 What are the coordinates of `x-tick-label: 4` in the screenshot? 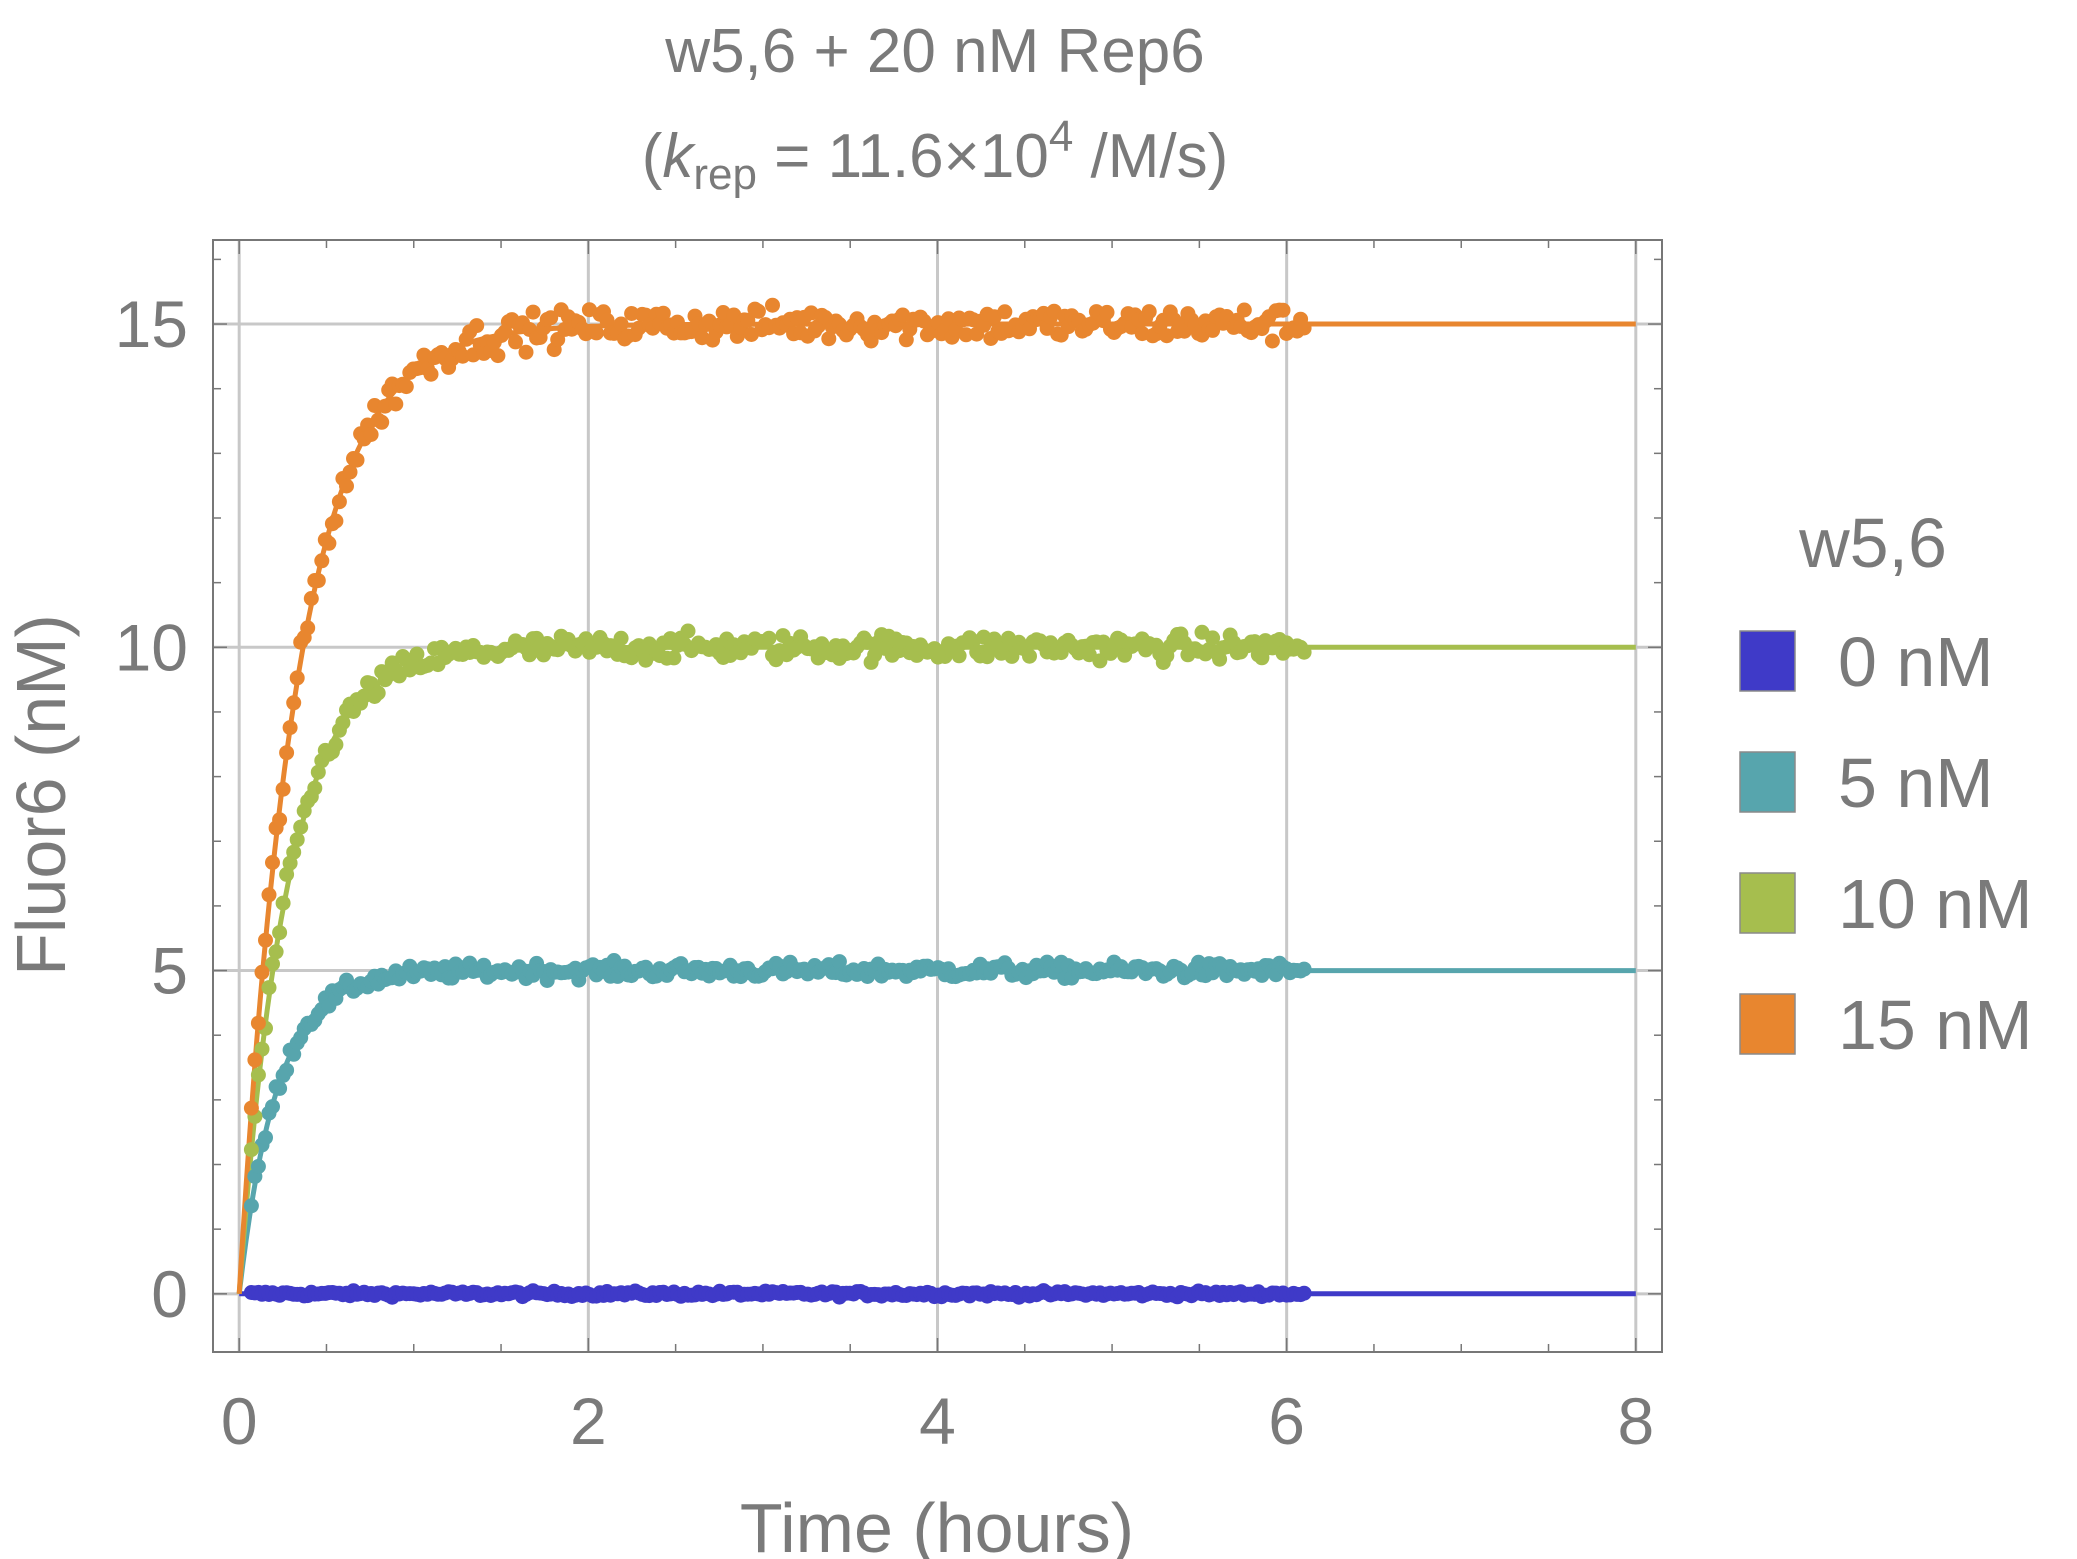 It's located at (937, 1421).